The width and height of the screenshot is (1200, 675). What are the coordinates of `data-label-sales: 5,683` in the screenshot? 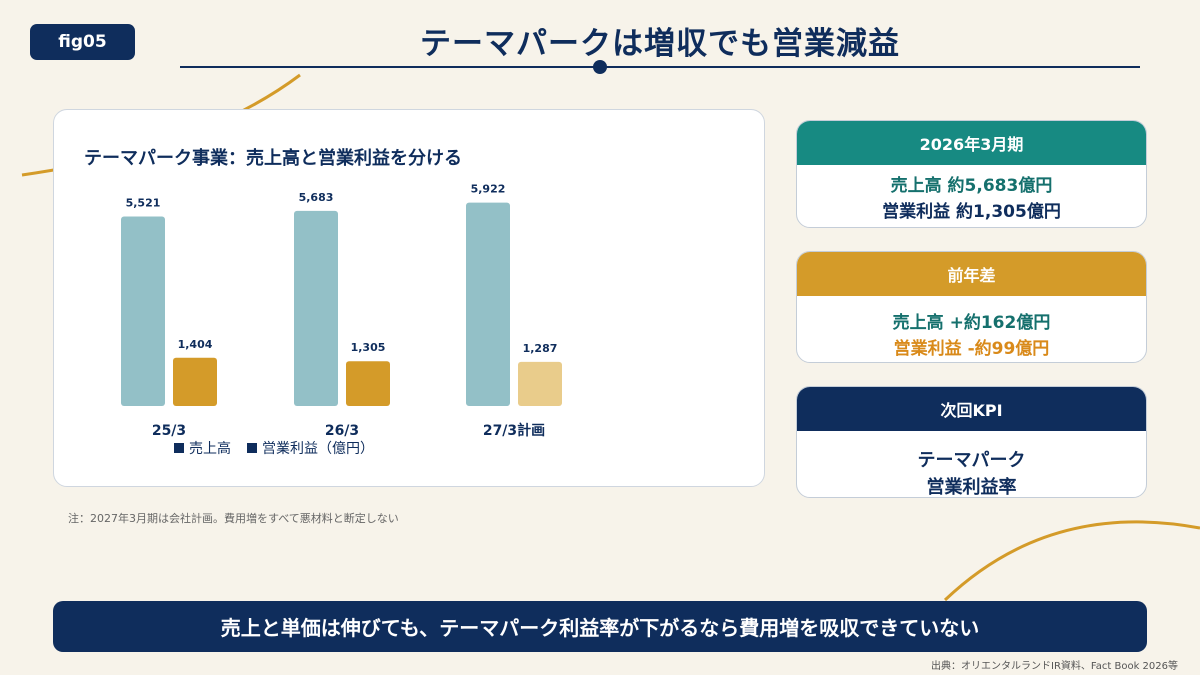 It's located at (316, 197).